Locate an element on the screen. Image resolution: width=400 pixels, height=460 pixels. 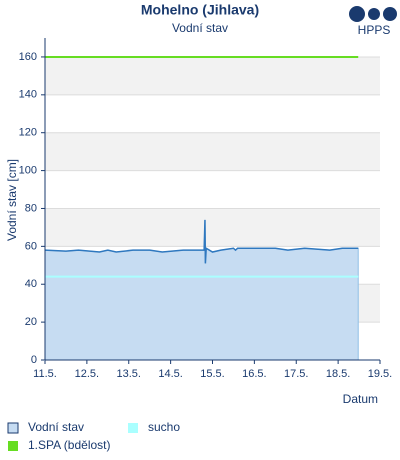
x-tick-label: 11.5. is located at coordinates (45, 374).